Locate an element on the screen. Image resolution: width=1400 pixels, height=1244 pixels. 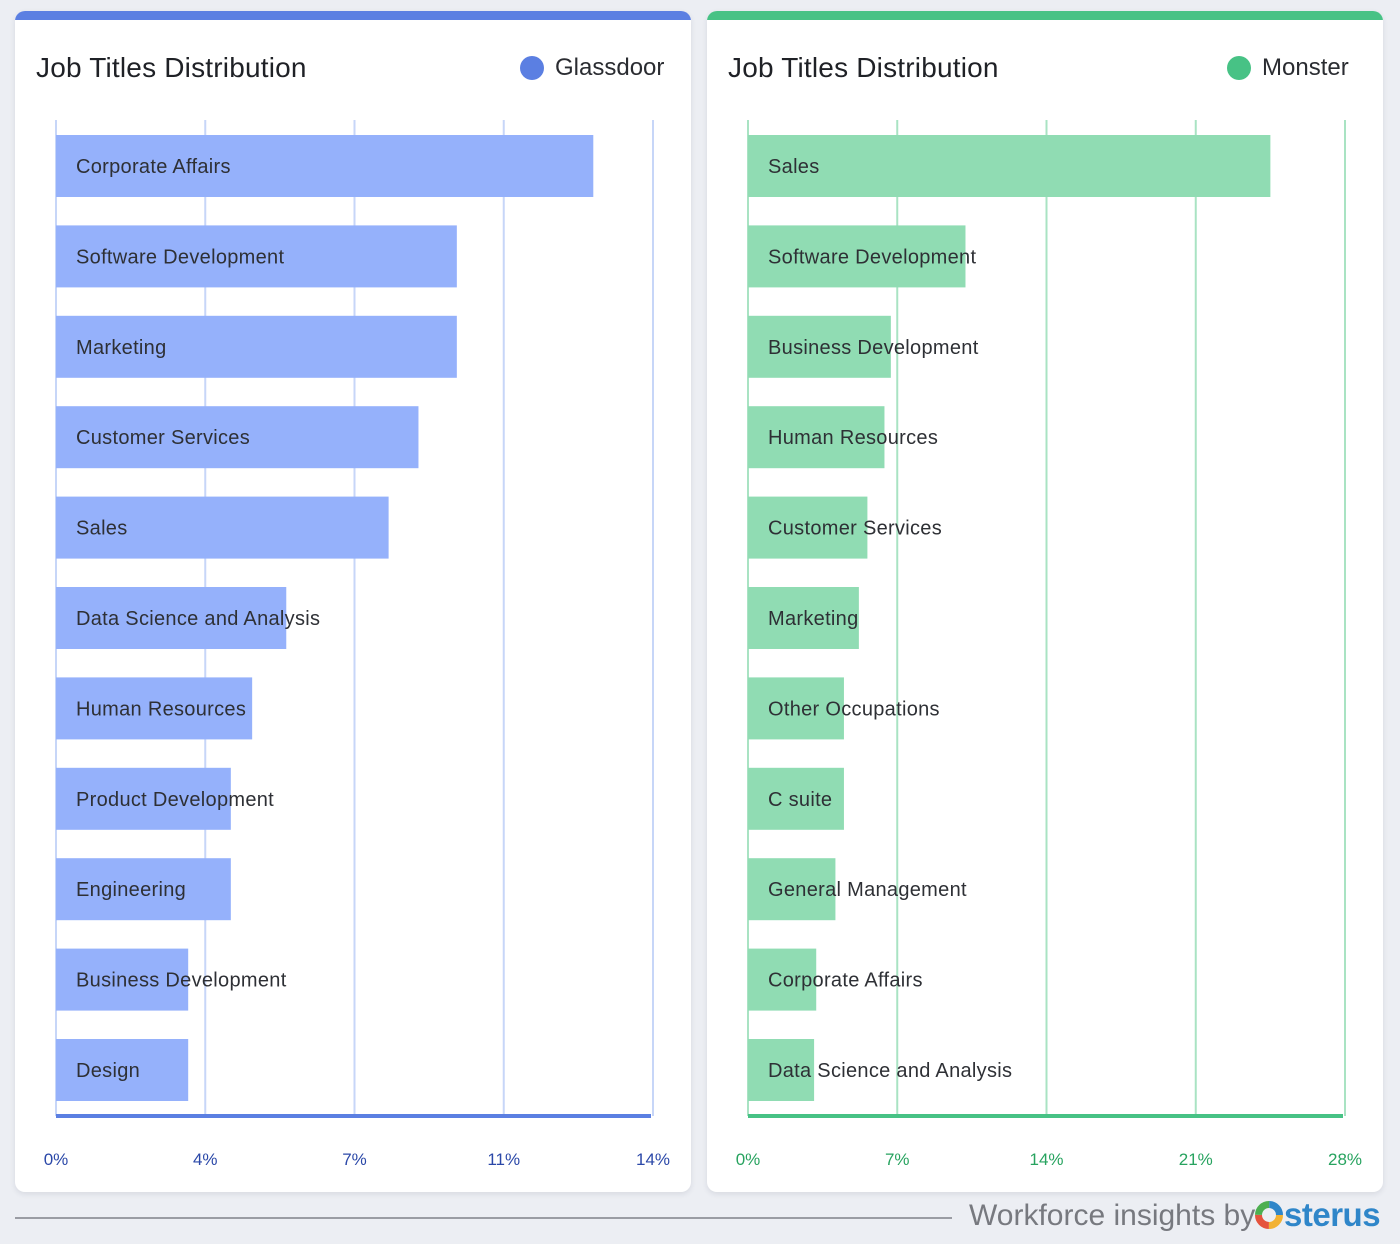
legend-label: Monster is located at coordinates (1305, 67).